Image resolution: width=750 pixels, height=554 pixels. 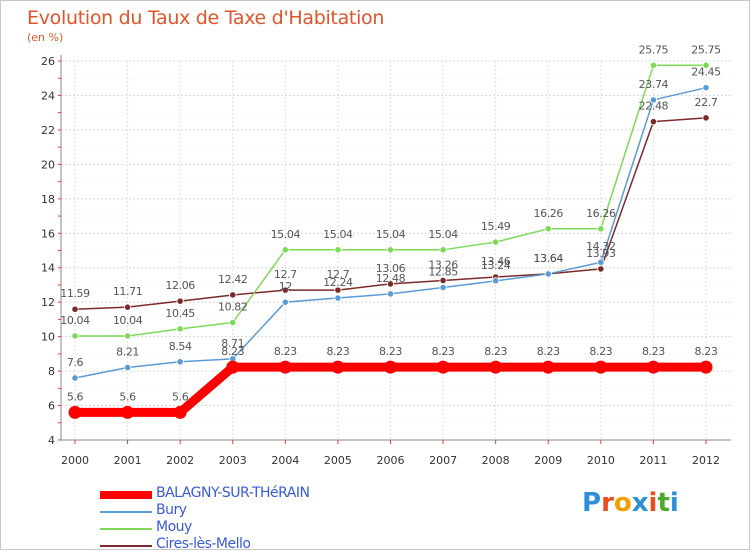 I want to click on y-tick-label: 20, so click(x=48, y=164).